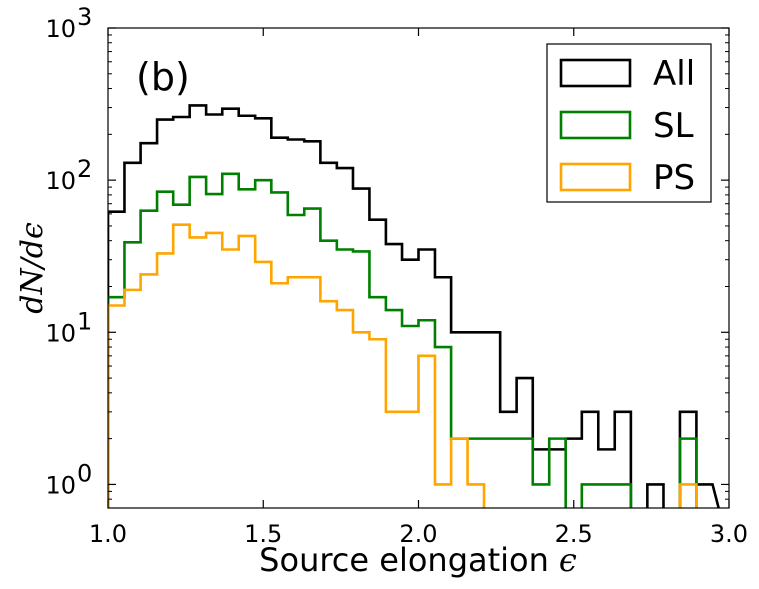 This screenshot has height=589, width=759. What do you see at coordinates (404, 560) in the screenshot?
I see `x-axis-title-text: Source elongation` at bounding box center [404, 560].